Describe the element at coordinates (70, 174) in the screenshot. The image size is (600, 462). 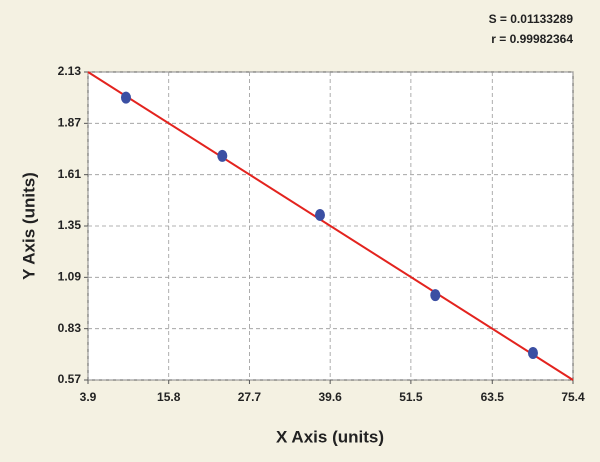
I see `y-tick-label: 1.61` at that location.